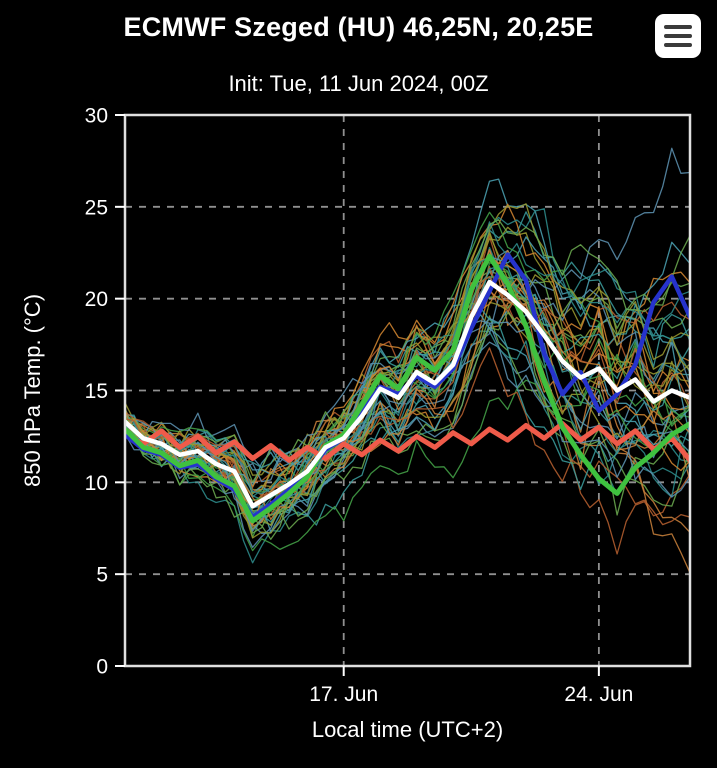  Describe the element at coordinates (102, 667) in the screenshot. I see `y-tick-label-0: 0` at that location.